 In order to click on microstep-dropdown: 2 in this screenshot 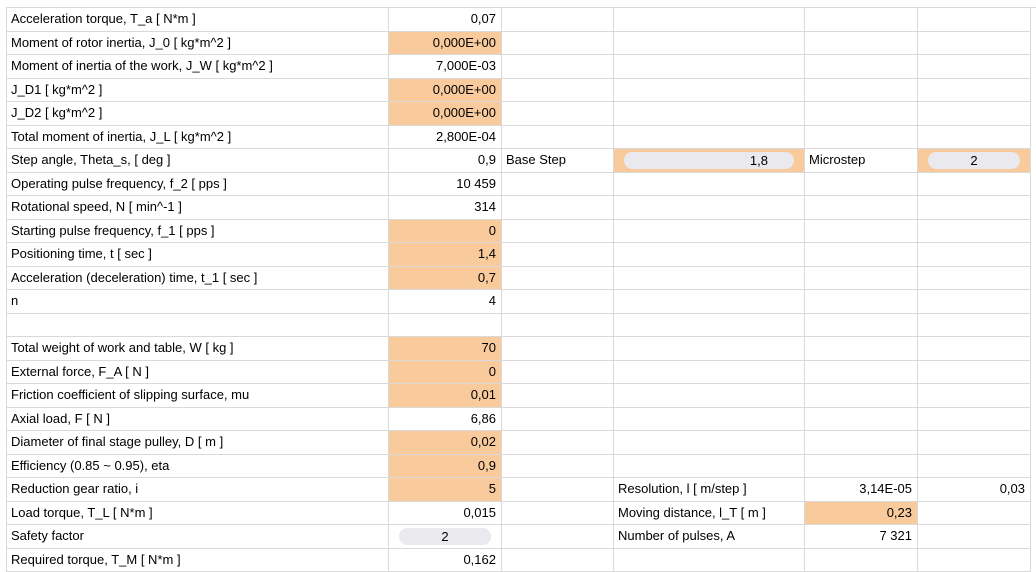, I will do `click(974, 160)`.